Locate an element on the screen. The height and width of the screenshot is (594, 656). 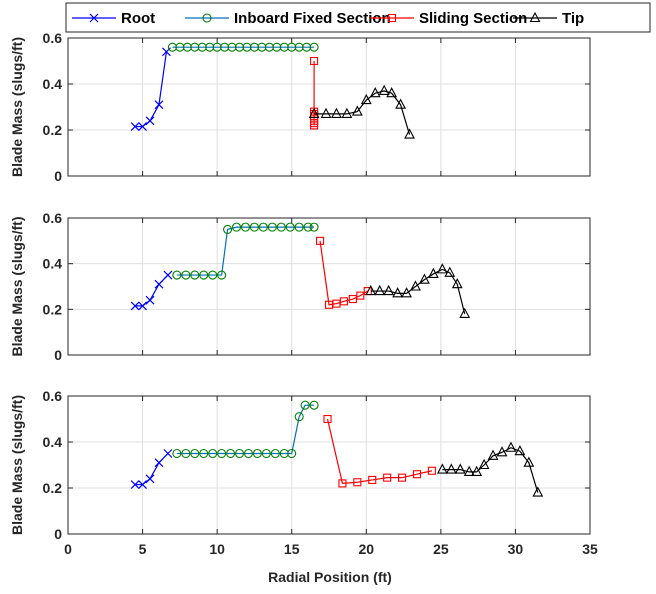
series-inboard-fixed-section is located at coordinates (245, 251).